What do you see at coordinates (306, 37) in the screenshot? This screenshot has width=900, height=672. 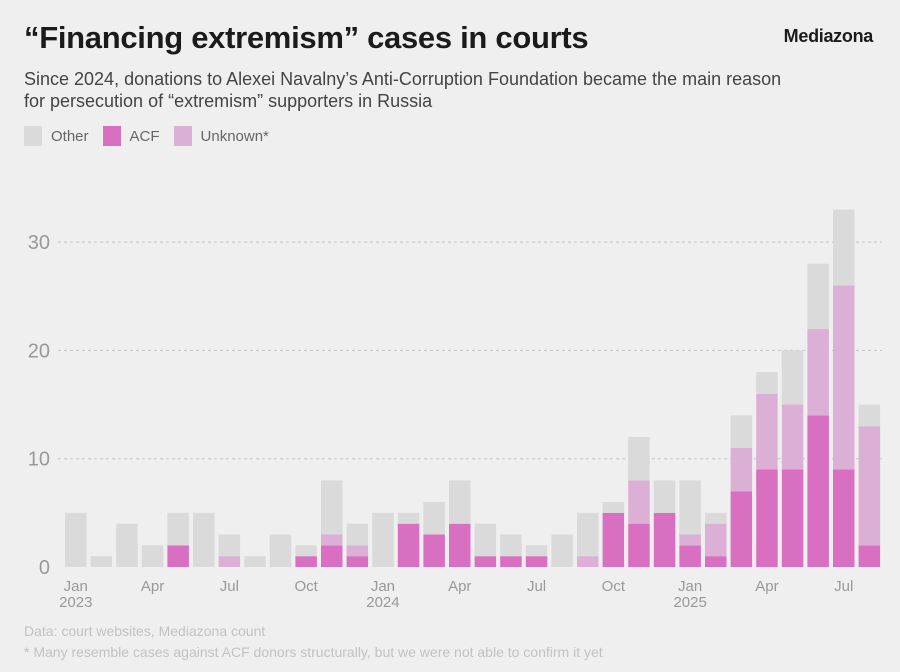 I see `chart-title: “Financing extremism” cases in courts` at bounding box center [306, 37].